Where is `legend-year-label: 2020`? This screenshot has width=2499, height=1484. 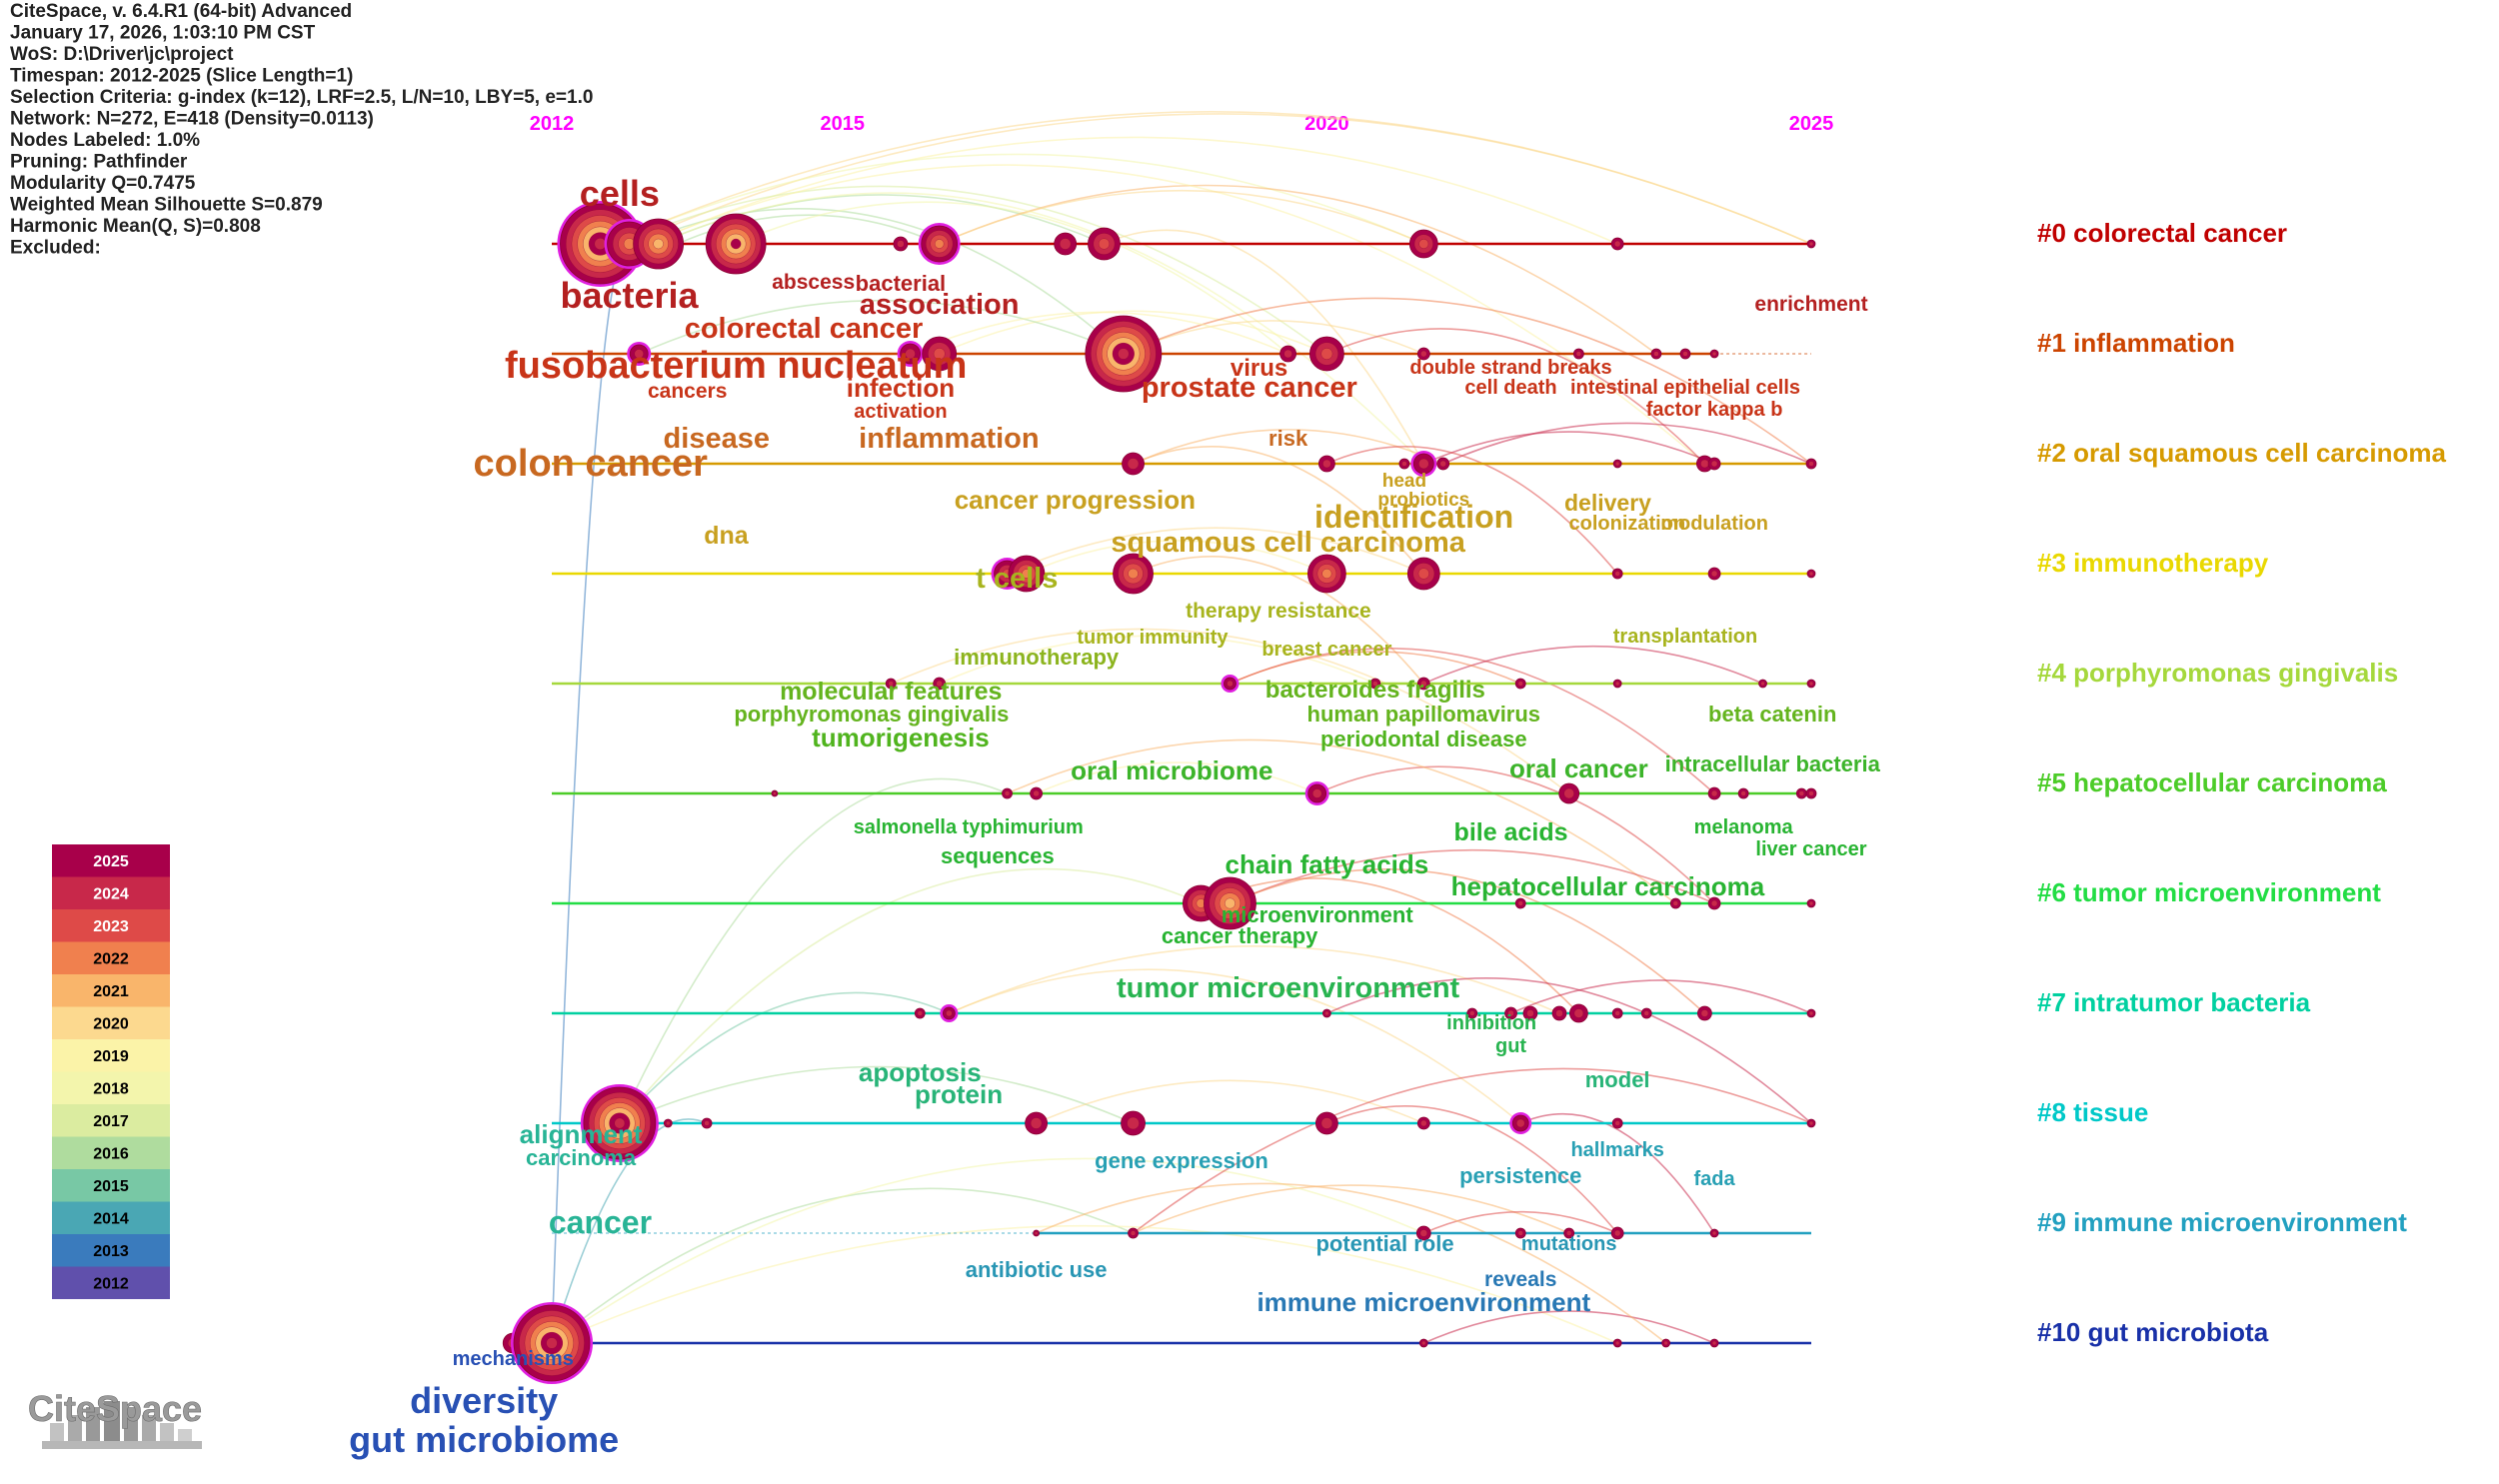
legend-year-label: 2020 is located at coordinates (111, 1024).